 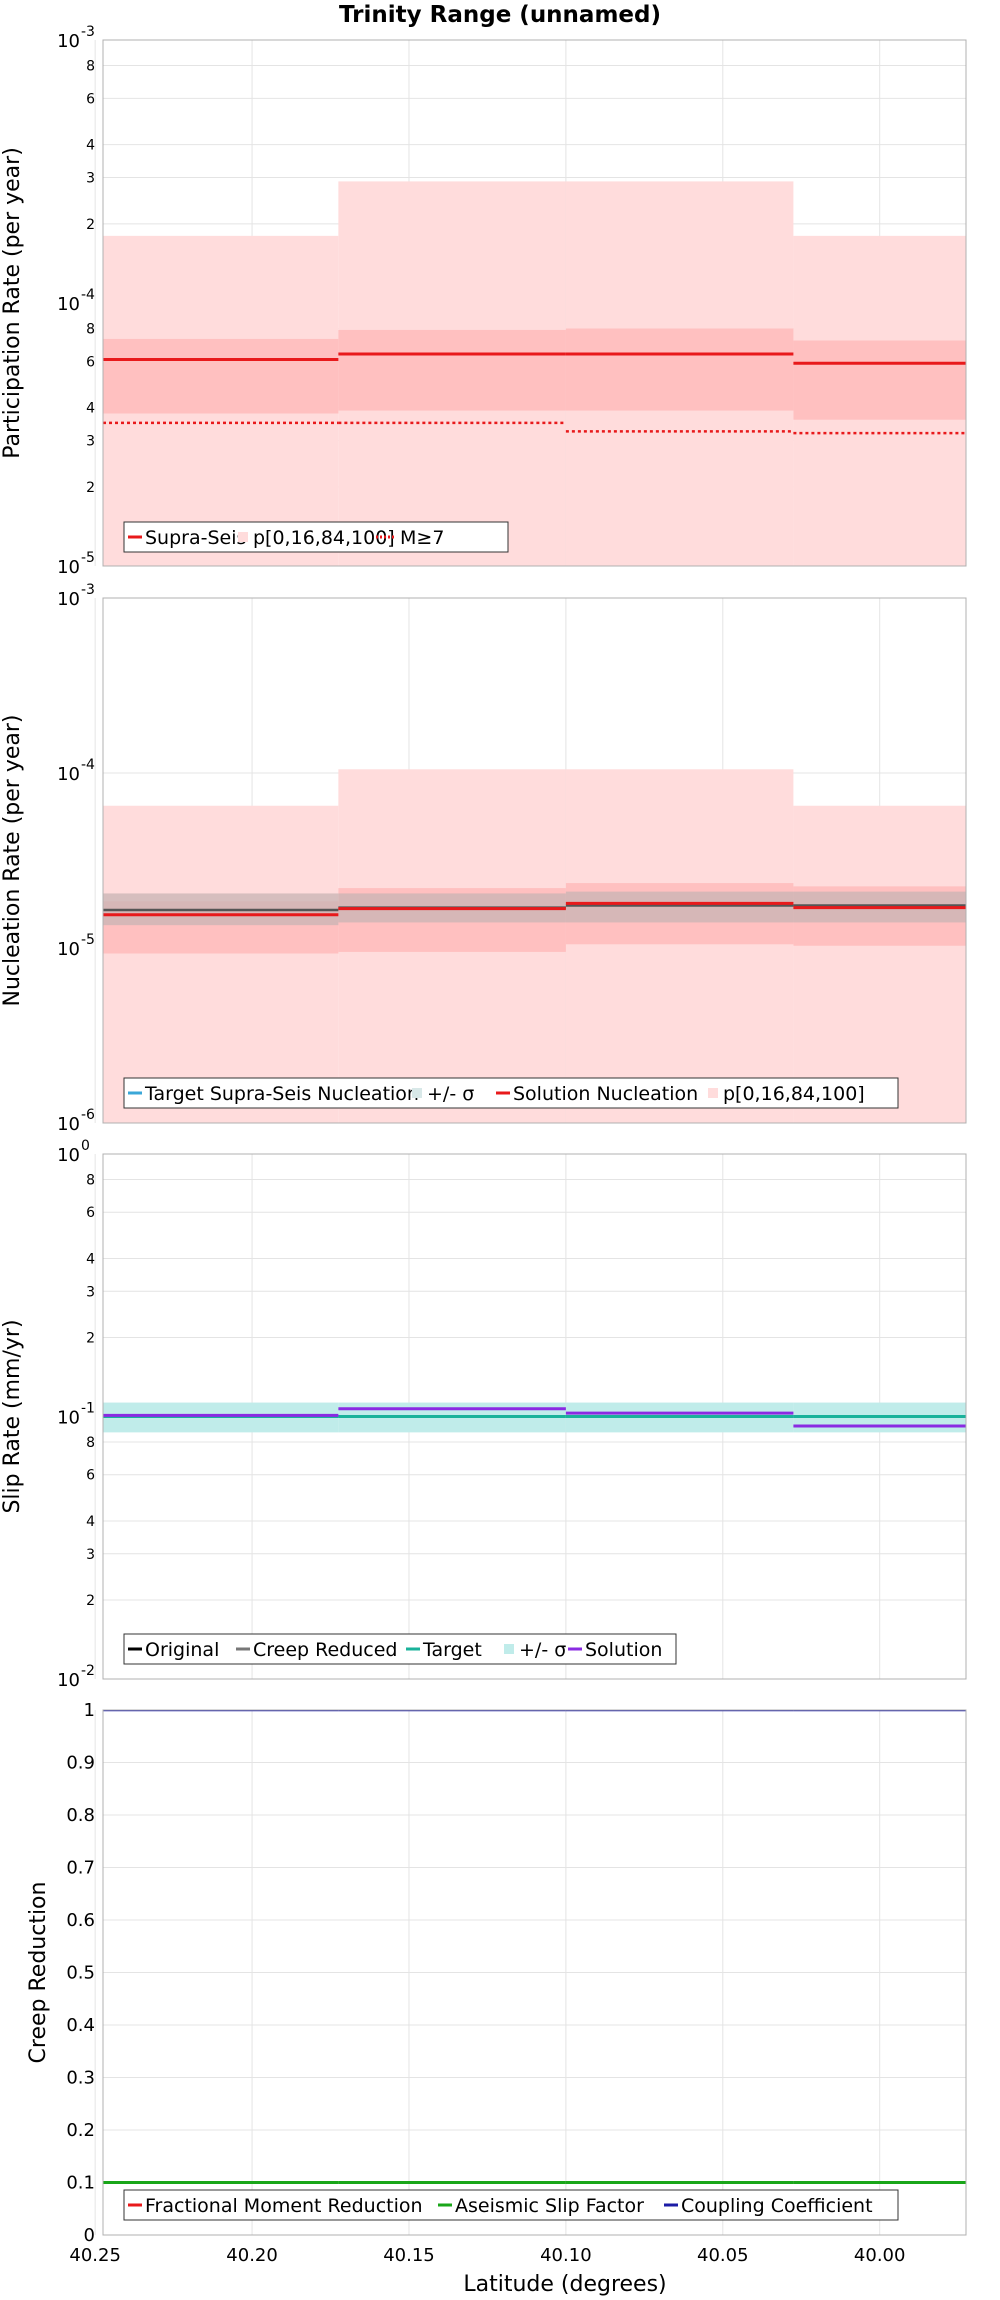 What do you see at coordinates (89, 1710) in the screenshot?
I see `y-tick-label: 1` at bounding box center [89, 1710].